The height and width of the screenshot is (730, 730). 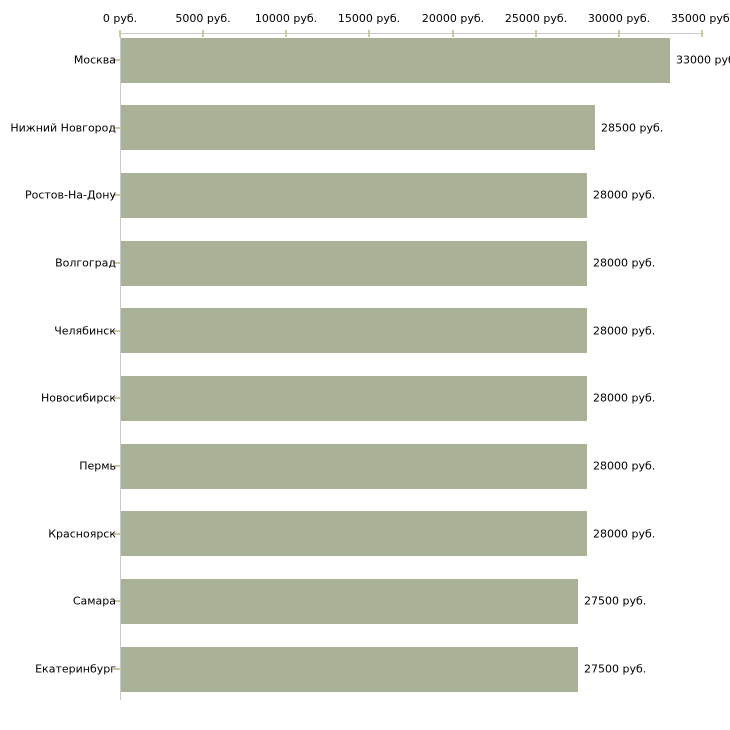 What do you see at coordinates (63, 128) in the screenshot?
I see `y-axis-category-label: Нижний Новгород` at bounding box center [63, 128].